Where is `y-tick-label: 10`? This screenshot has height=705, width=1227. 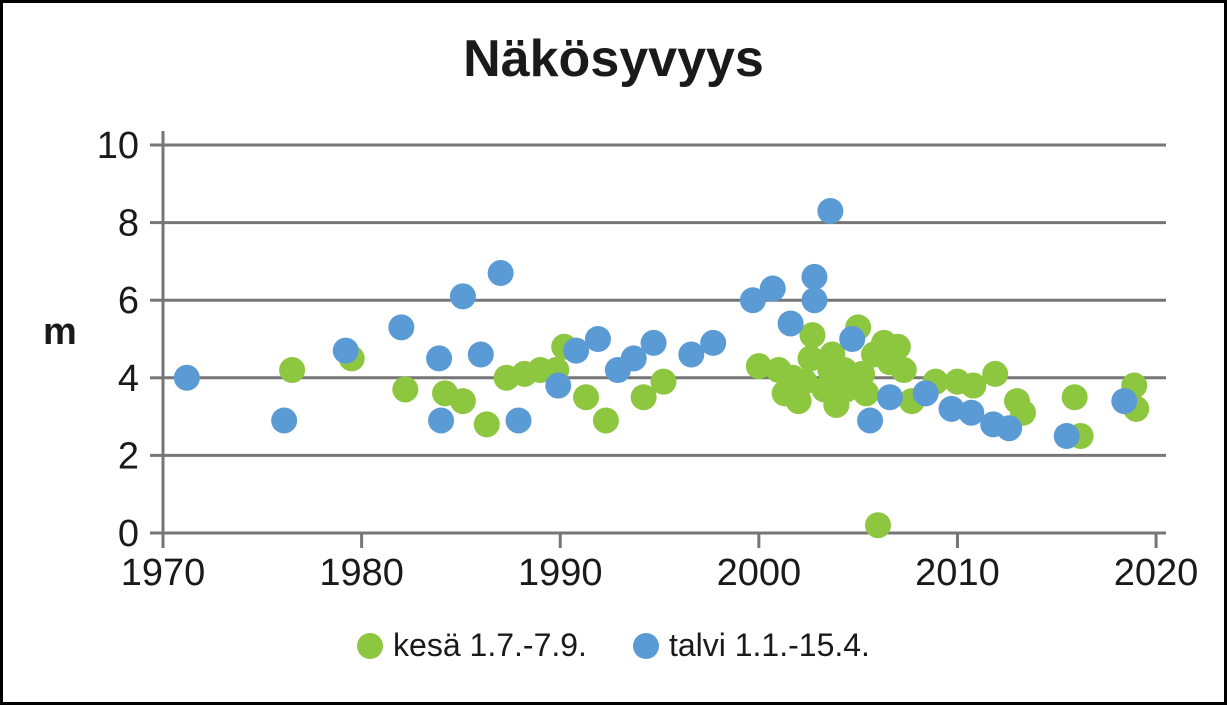 y-tick-label: 10 is located at coordinates (118, 146).